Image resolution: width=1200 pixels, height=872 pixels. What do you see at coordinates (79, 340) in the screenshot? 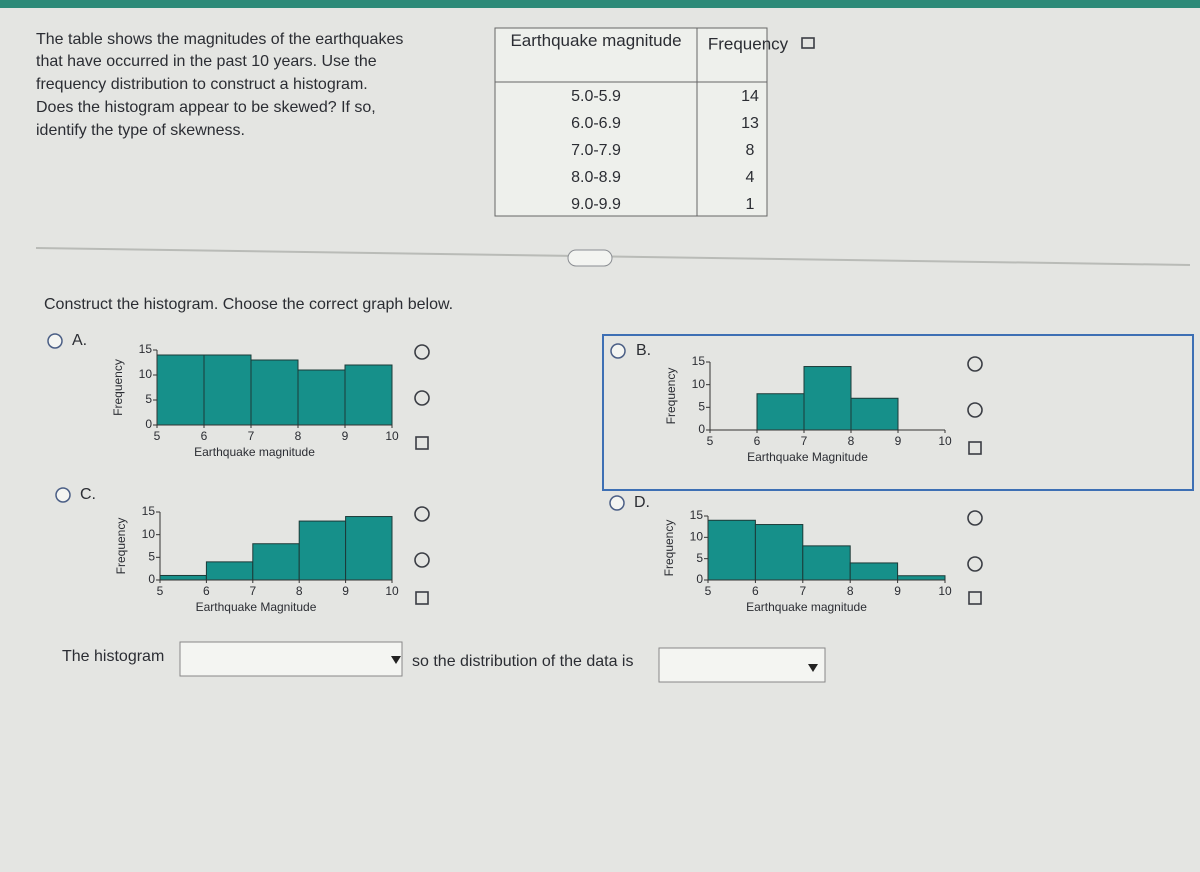
I see `option-label: A.` at bounding box center [79, 340].